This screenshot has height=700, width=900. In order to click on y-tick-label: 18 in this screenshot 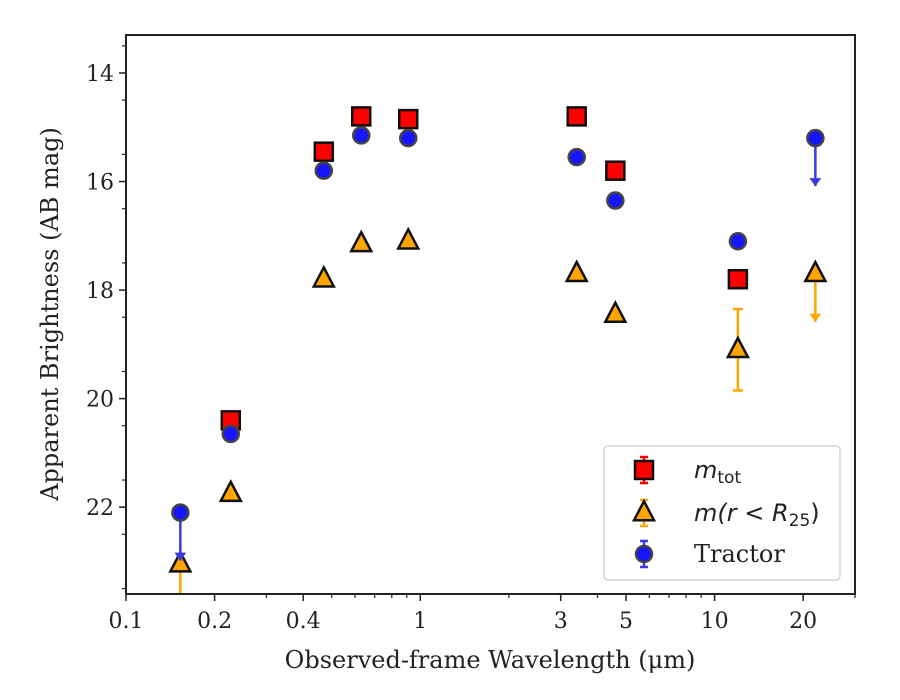, I will do `click(100, 291)`.